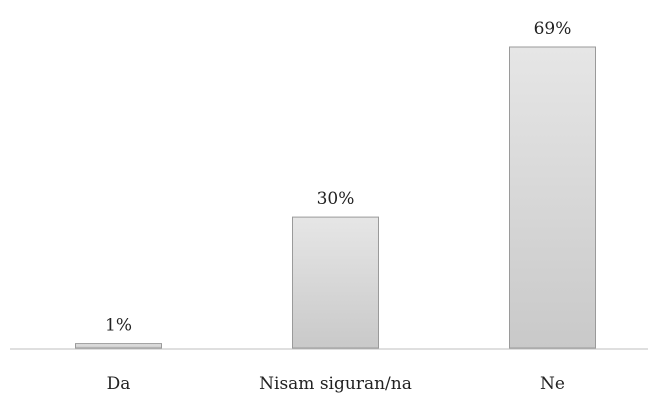 The width and height of the screenshot is (648, 394). Describe the element at coordinates (119, 384) in the screenshot. I see `x-tick-label-1: Da` at that location.